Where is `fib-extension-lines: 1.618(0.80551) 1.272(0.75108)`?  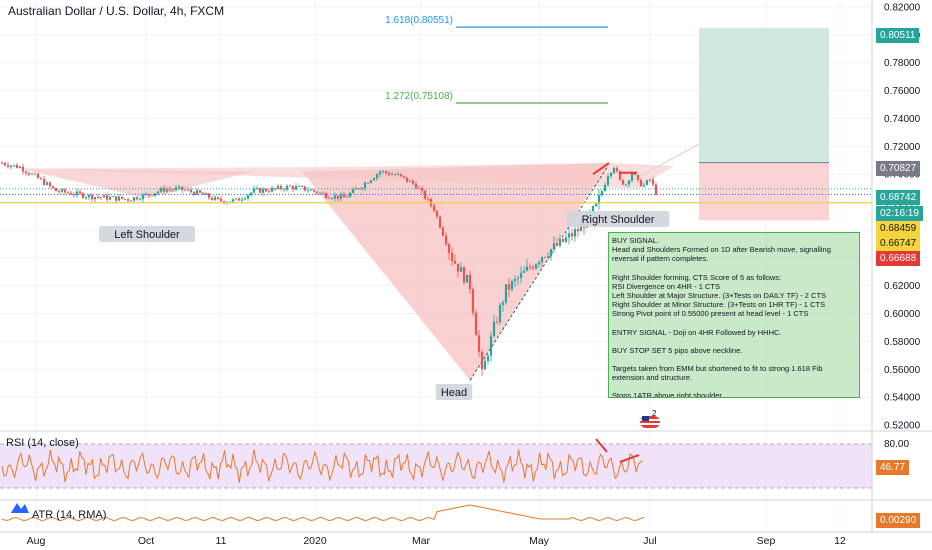 fib-extension-lines: 1.618(0.80551) 1.272(0.75108) is located at coordinates (496, 59).